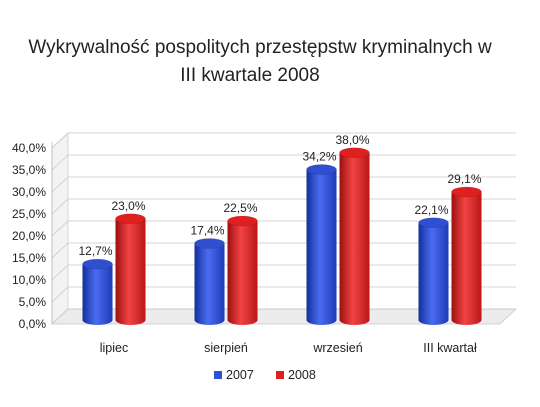 The height and width of the screenshot is (407, 540). I want to click on category-label: sierpień, so click(226, 348).